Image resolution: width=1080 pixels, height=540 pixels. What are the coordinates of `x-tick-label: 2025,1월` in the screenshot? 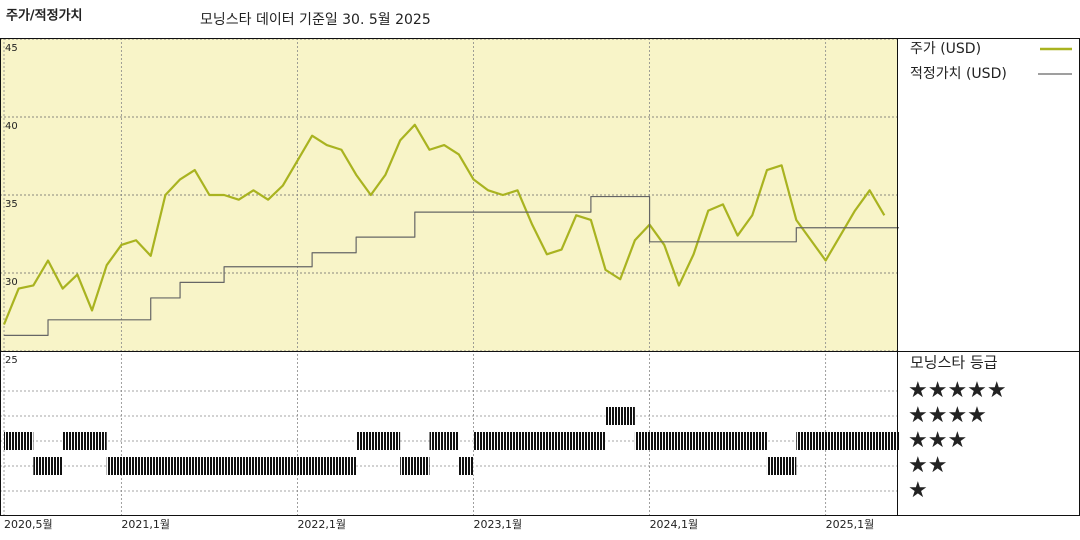 It's located at (850, 524).